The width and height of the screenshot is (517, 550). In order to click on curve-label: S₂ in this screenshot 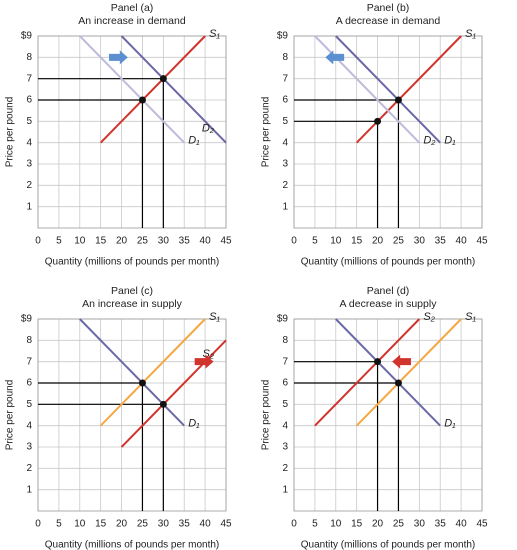, I will do `click(429, 317)`.